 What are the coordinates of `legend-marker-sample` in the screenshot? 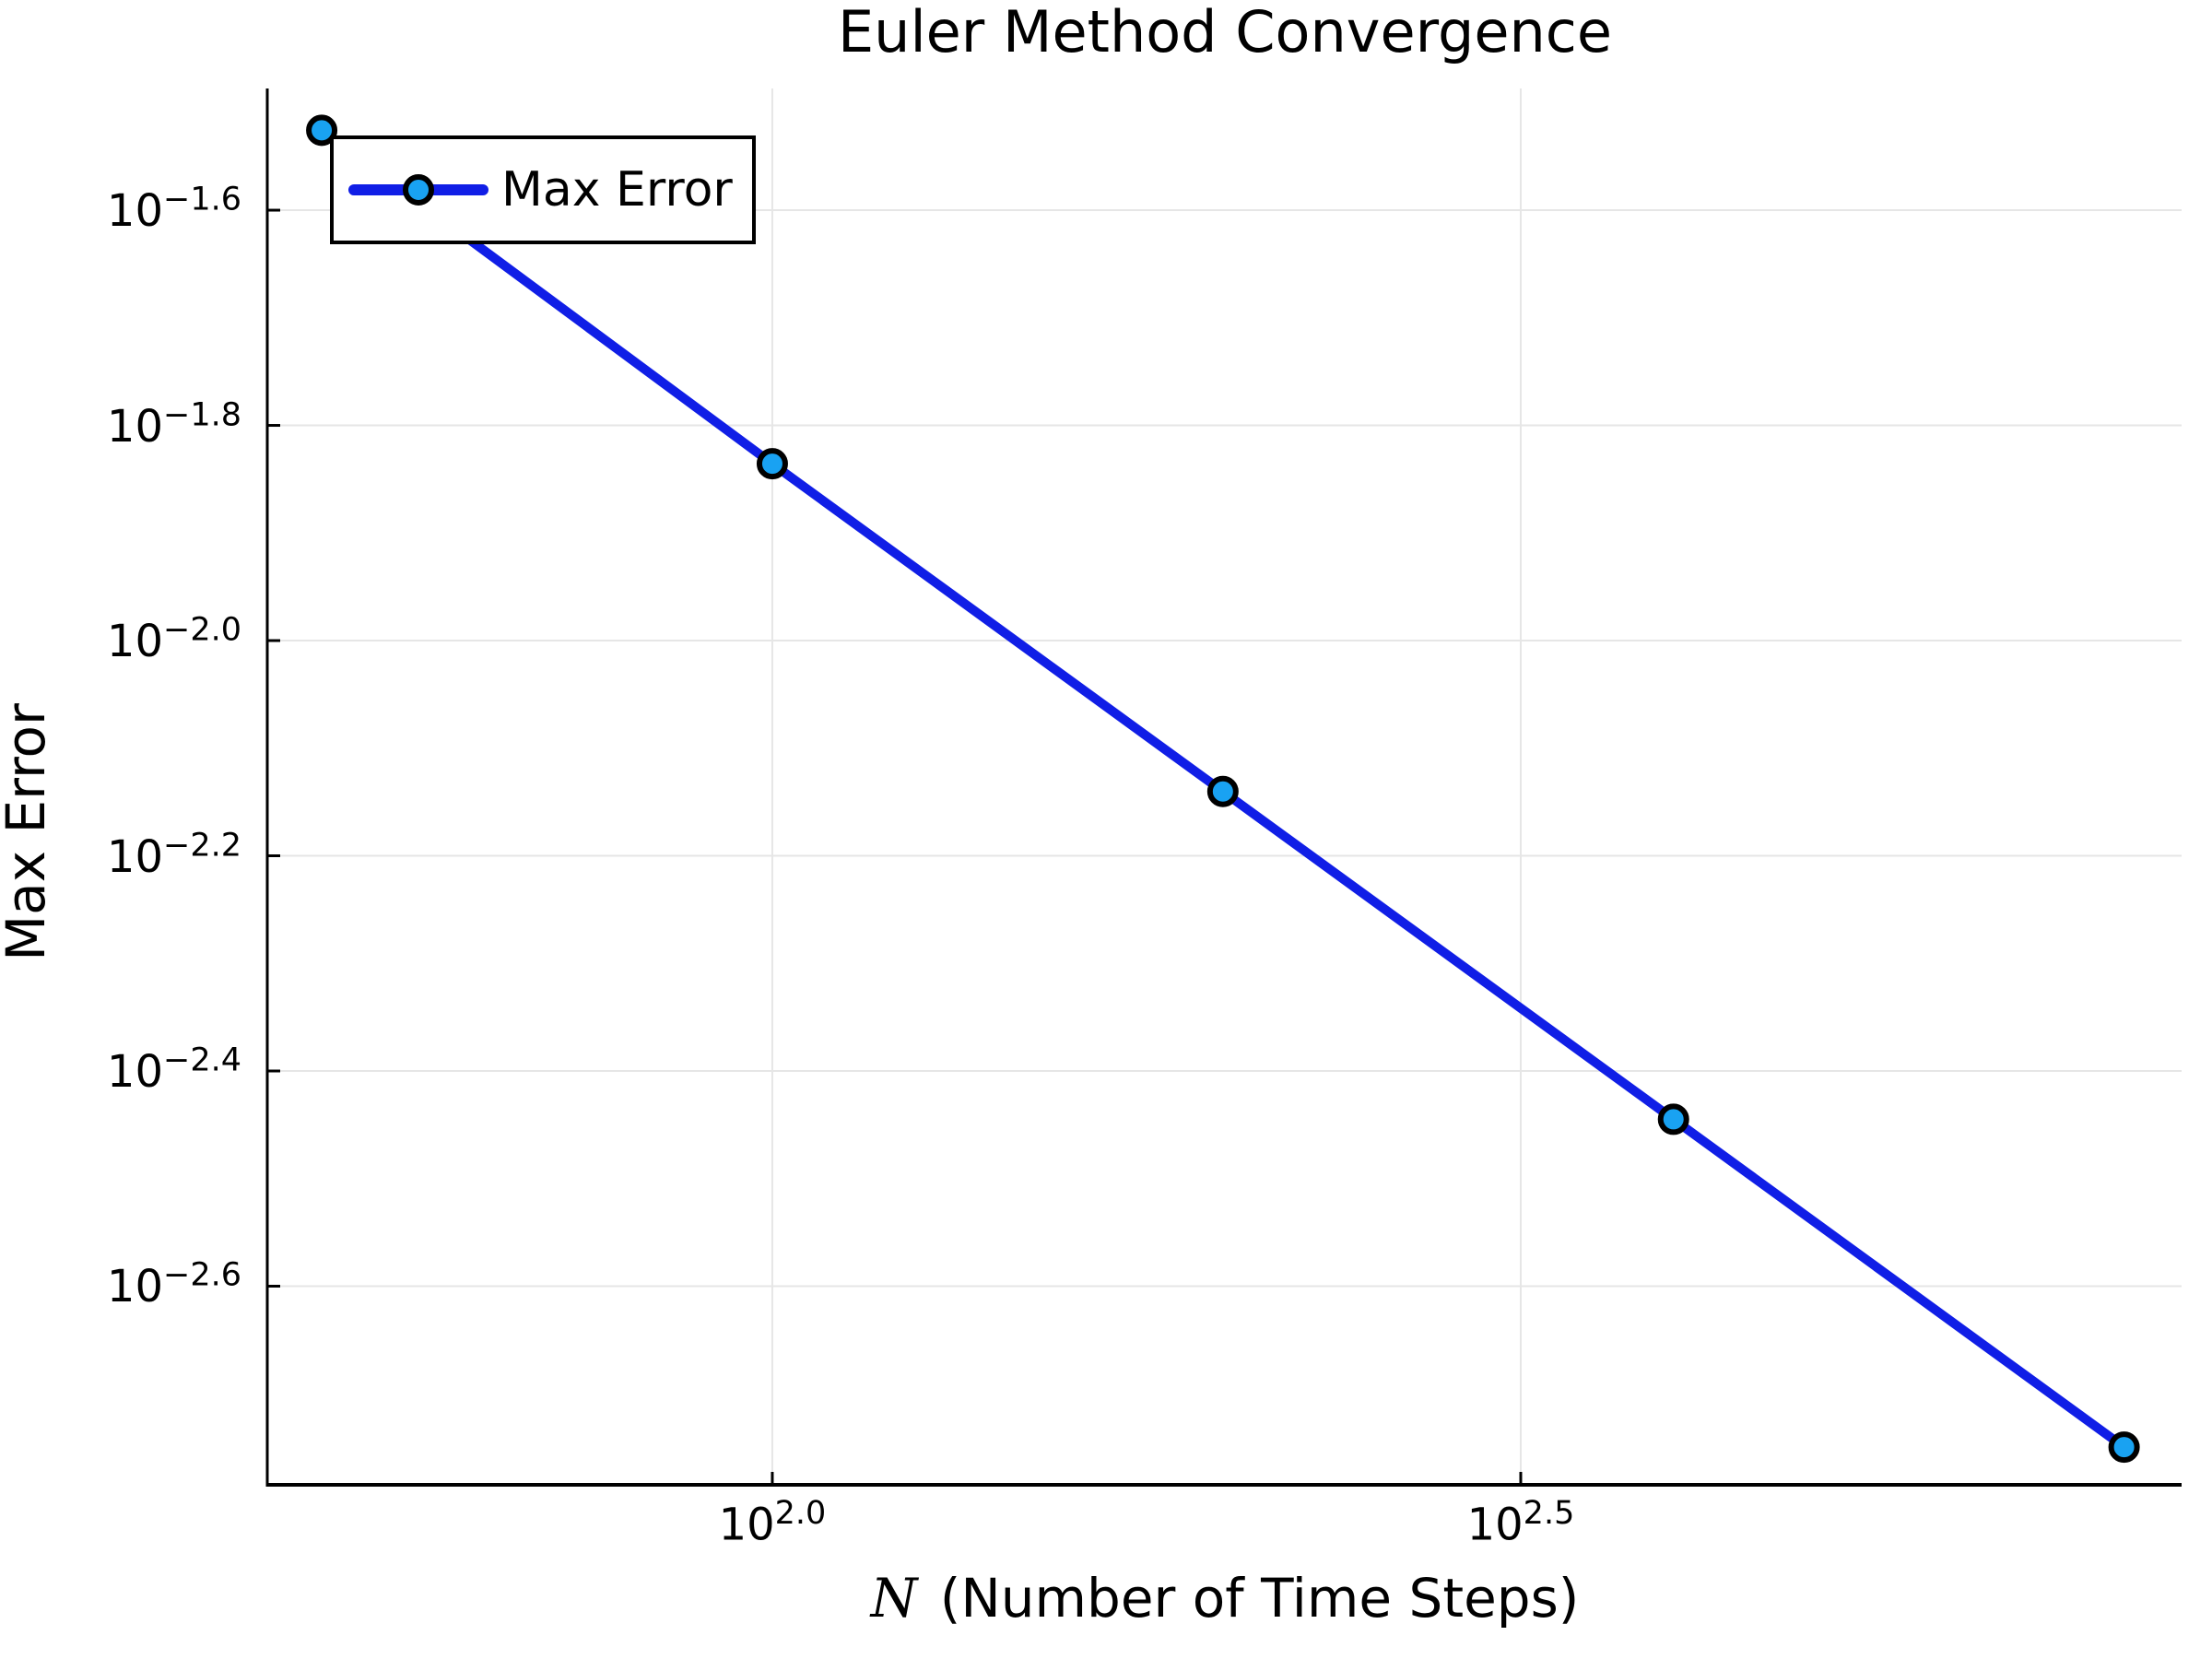 It's located at (418, 190).